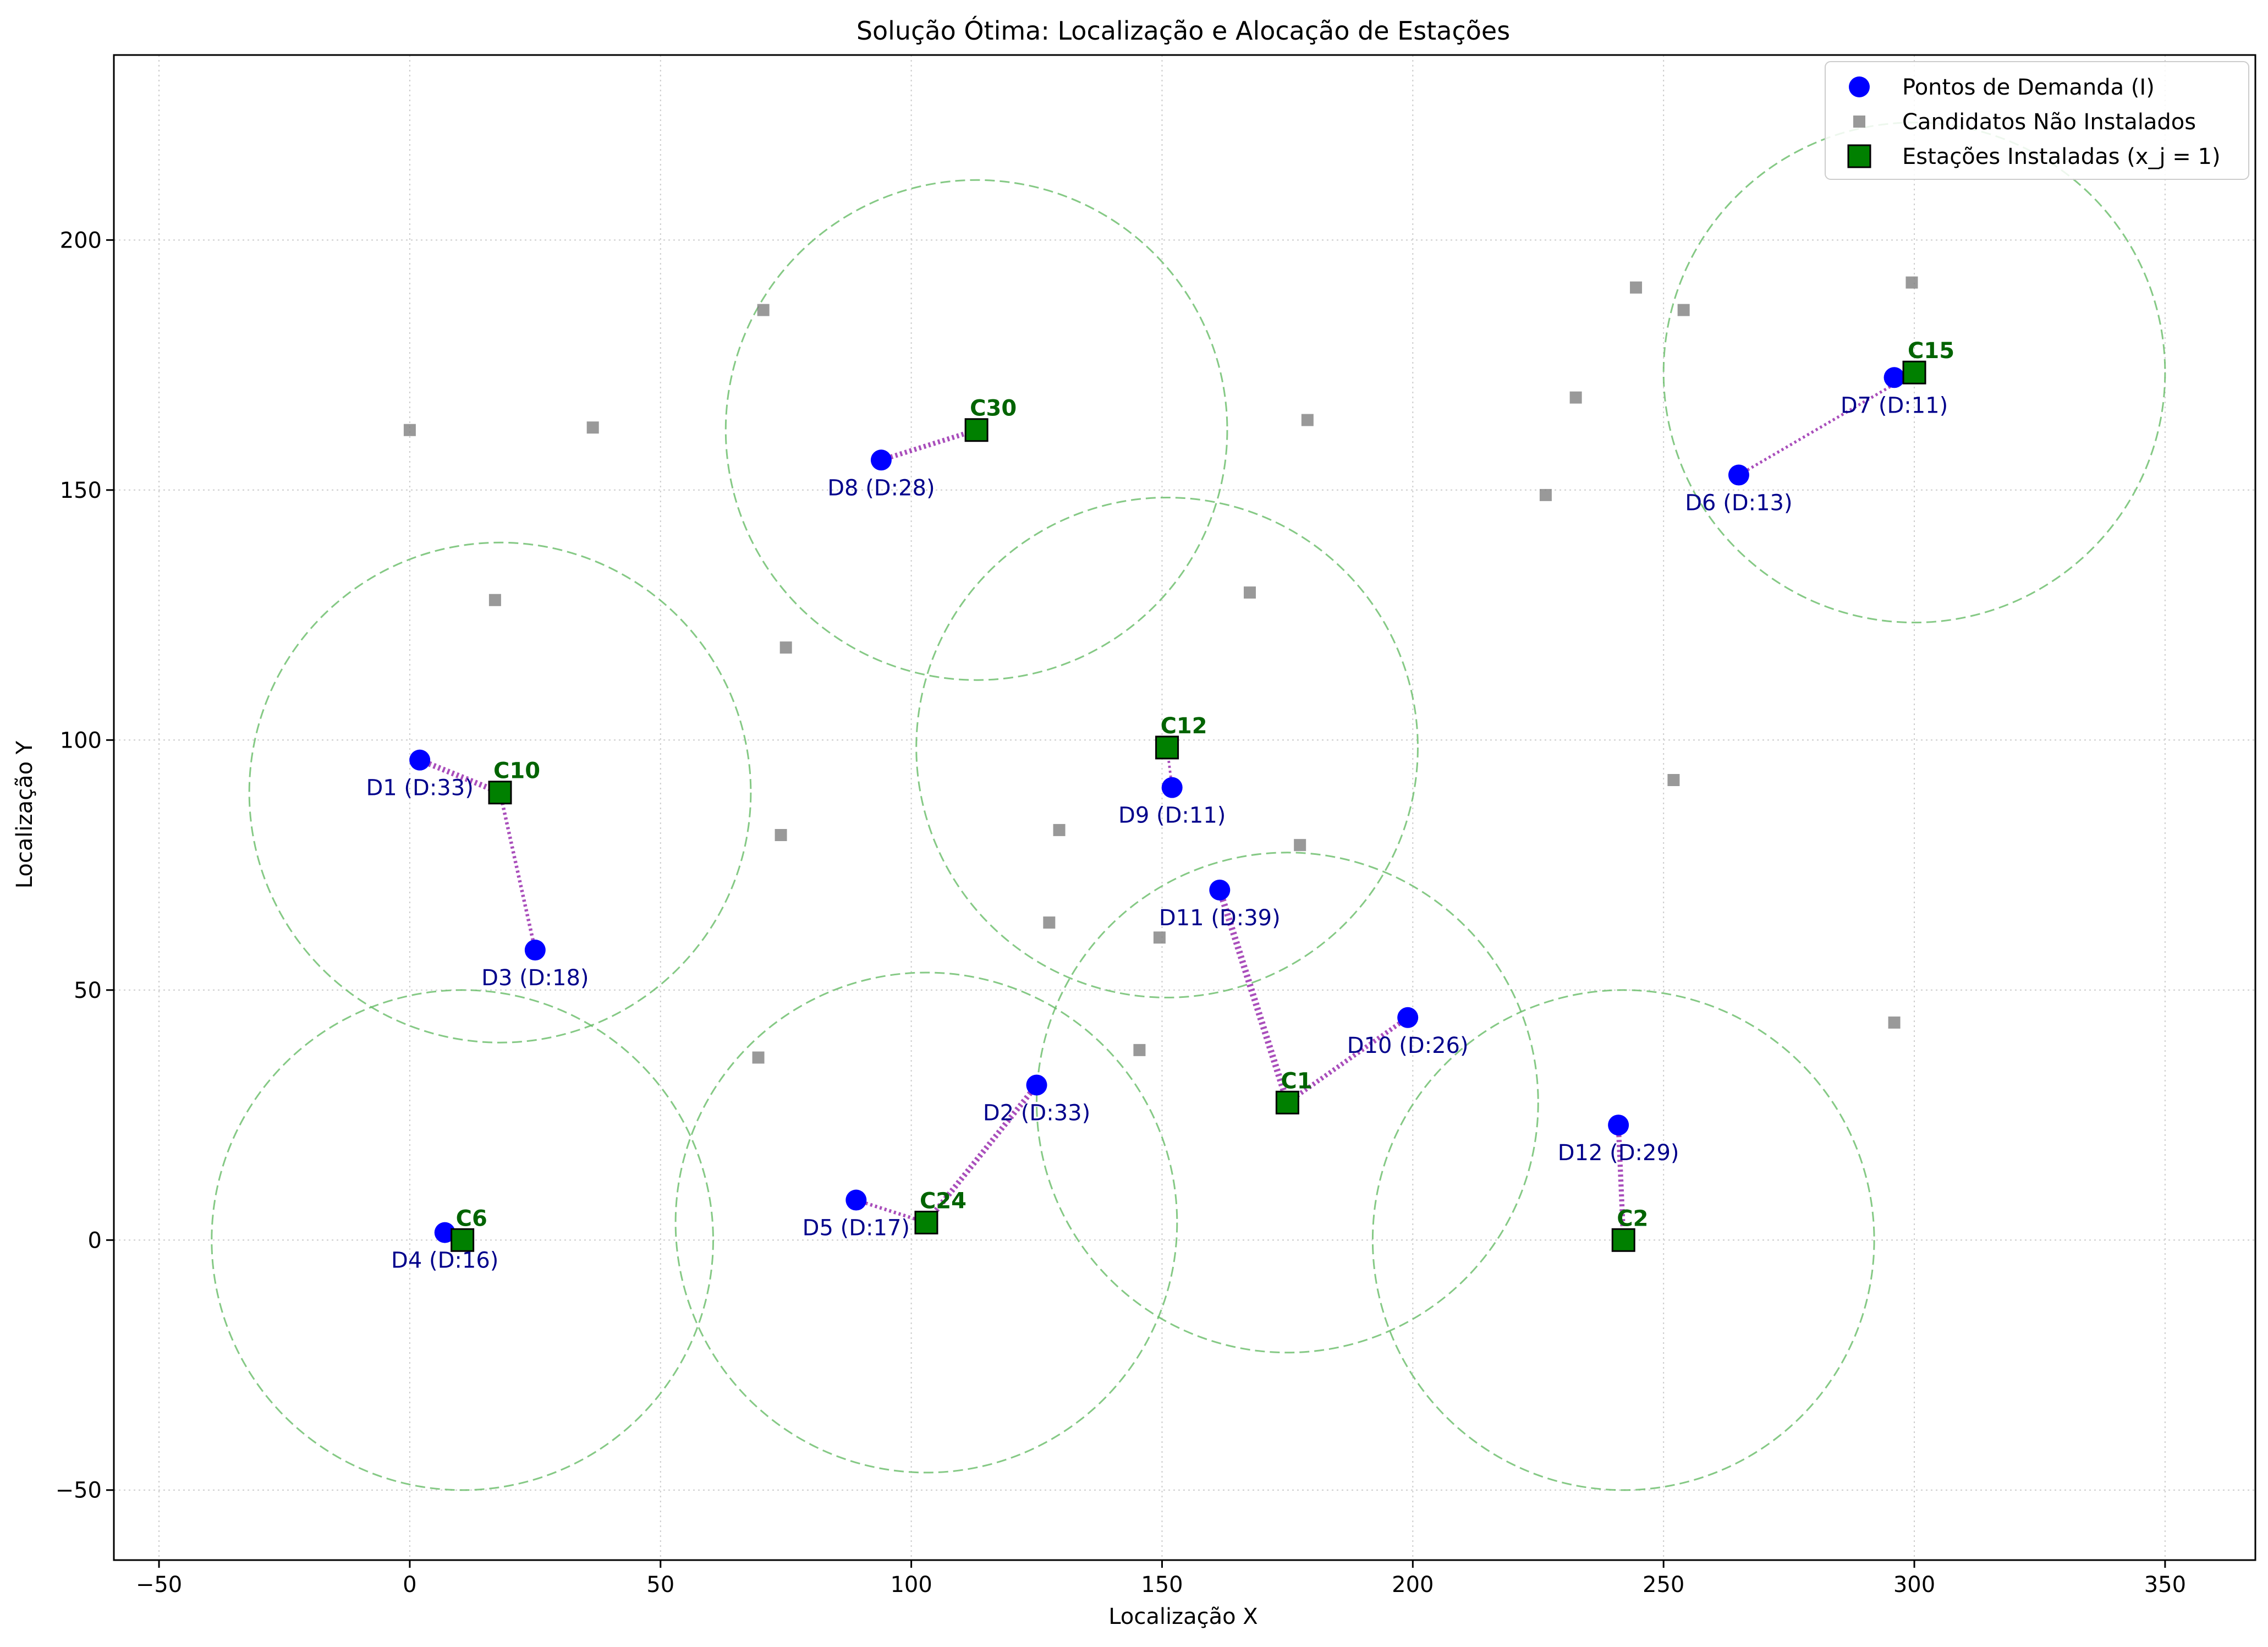  Describe the element at coordinates (88, 991) in the screenshot. I see `y-tick-label: 50` at that location.